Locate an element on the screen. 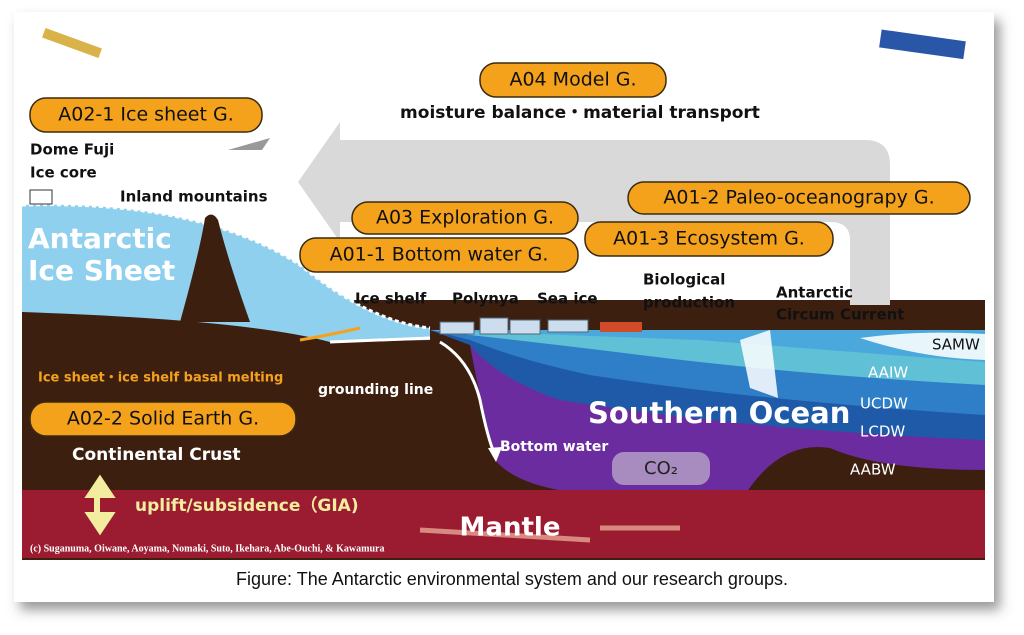  label: LCDW is located at coordinates (882, 432).